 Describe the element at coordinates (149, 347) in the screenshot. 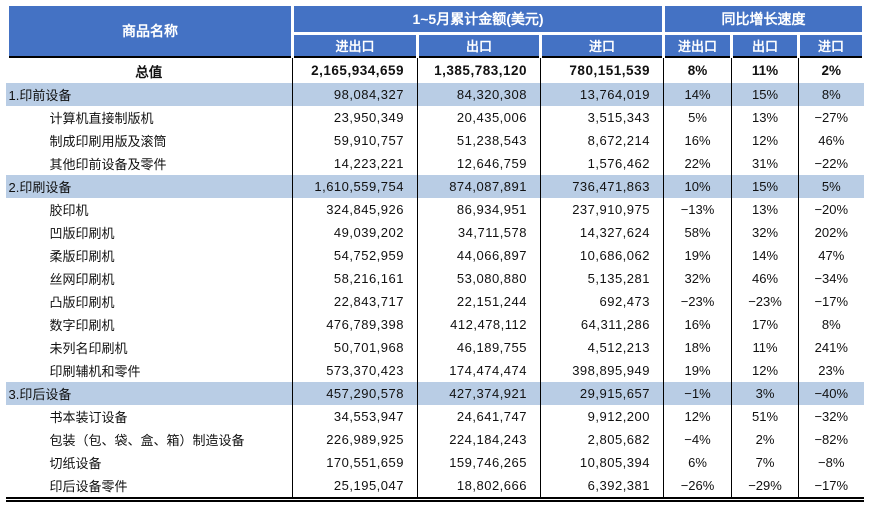

I see `product-name-cell: 未列名印刷机` at that location.